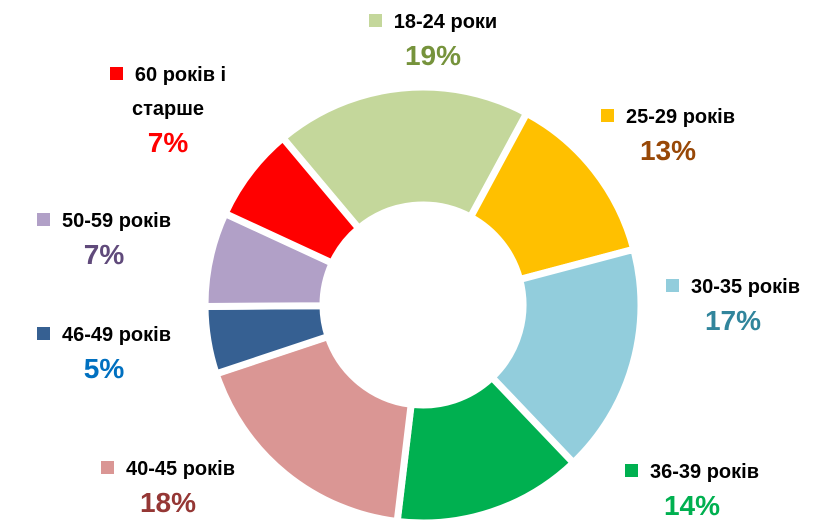 Image resolution: width=819 pixels, height=526 pixels. What do you see at coordinates (668, 150) in the screenshot?
I see `value-label: 13%` at bounding box center [668, 150].